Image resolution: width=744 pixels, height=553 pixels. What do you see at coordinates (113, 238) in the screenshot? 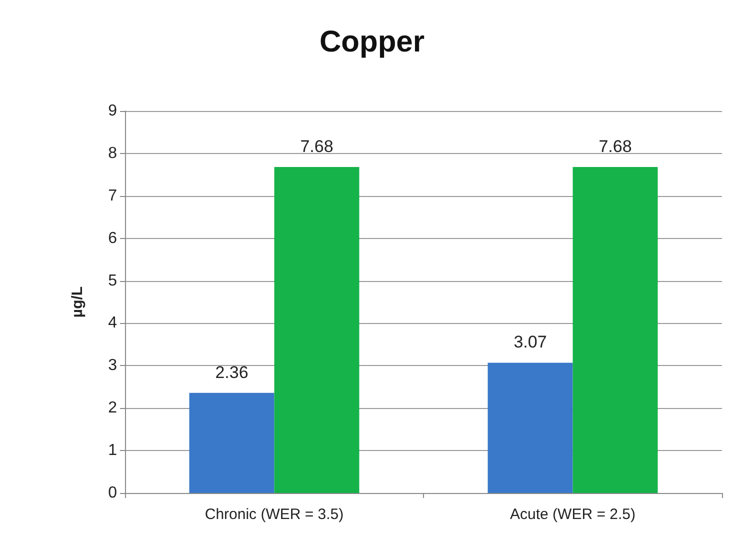
I see `y-tick-label: 6` at bounding box center [113, 238].